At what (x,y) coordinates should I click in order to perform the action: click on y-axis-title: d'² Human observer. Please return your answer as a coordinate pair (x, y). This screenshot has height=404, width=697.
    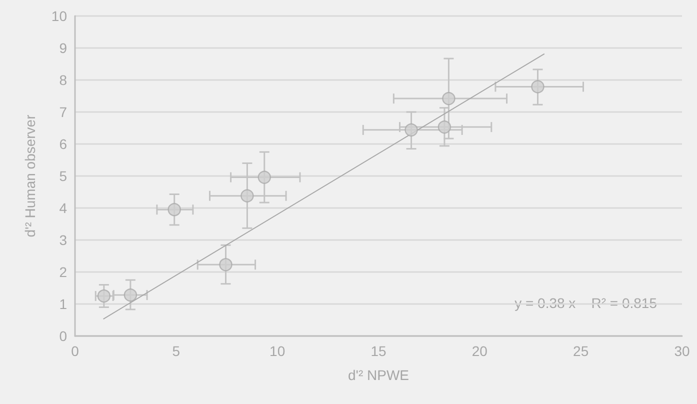
    Looking at the image, I should click on (30, 176).